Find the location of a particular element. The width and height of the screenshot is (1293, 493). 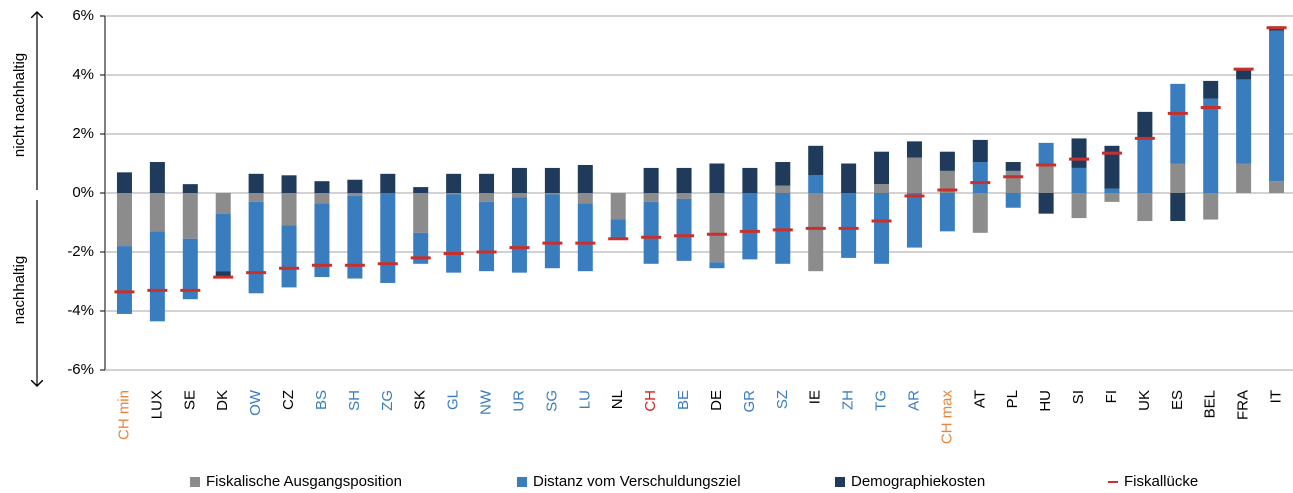

y-tick-label: 0% is located at coordinates (83, 192).